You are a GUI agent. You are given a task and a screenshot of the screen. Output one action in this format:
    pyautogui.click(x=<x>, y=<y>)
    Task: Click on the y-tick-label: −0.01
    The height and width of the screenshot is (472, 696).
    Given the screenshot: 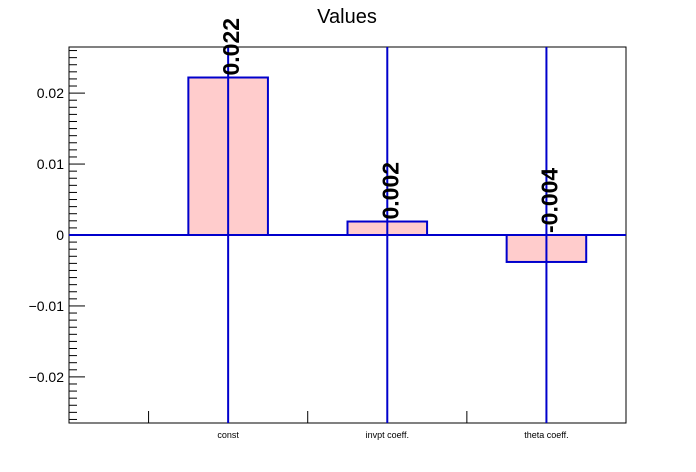 What is the action you would take?
    pyautogui.click(x=47, y=306)
    